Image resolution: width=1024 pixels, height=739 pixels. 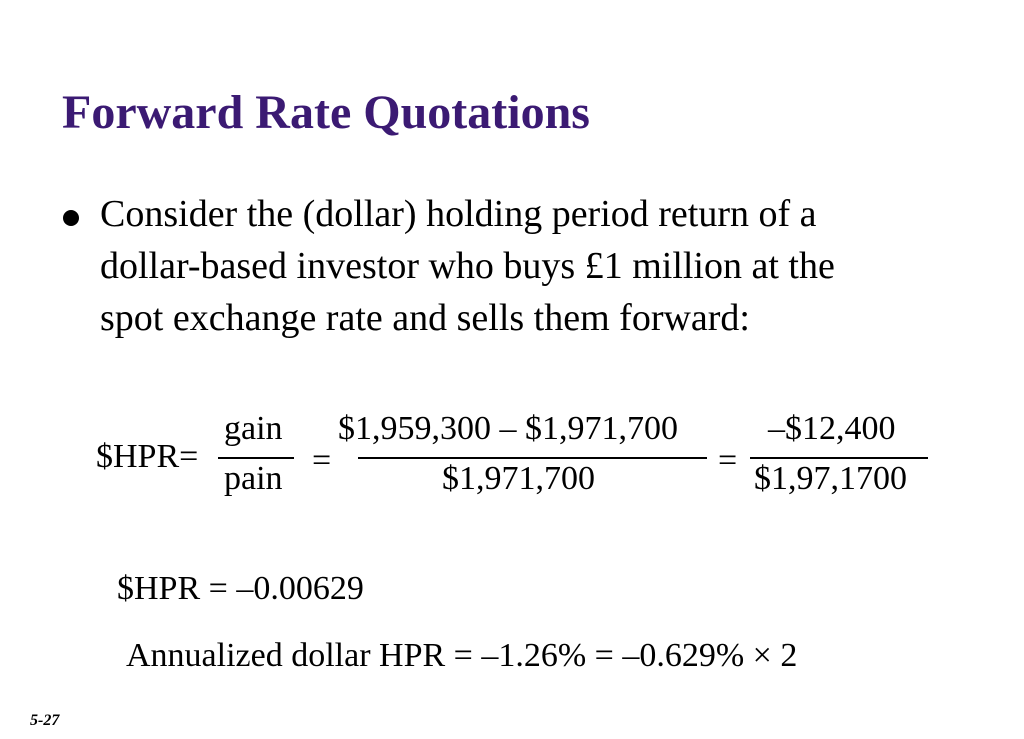 I want to click on slide-title: Forward Rate Quotations, so click(x=326, y=112).